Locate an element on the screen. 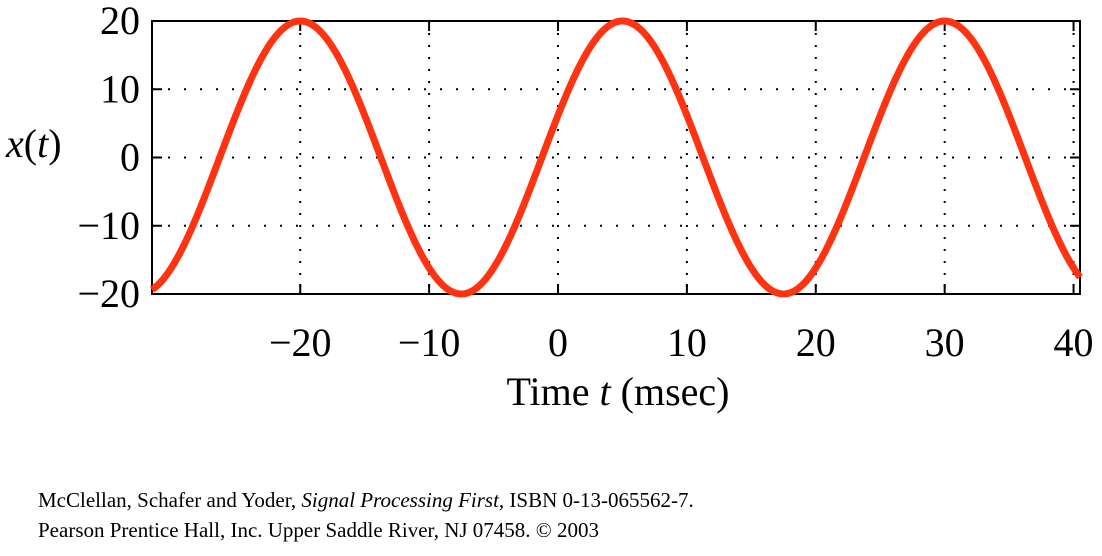 This screenshot has height=556, width=1102. y-tick-label: 10 is located at coordinates (120, 88).